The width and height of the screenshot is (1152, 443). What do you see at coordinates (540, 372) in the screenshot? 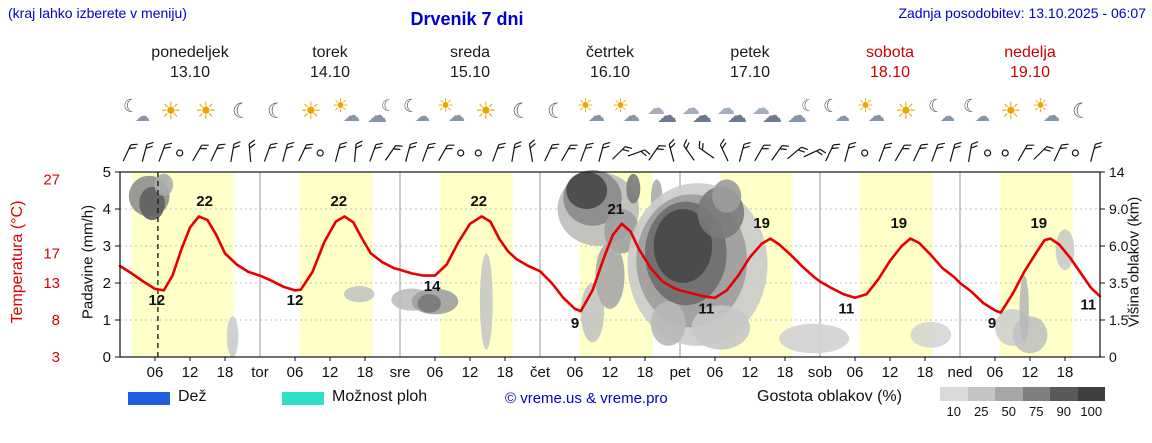
I see `x-day-abbr-label: čet` at bounding box center [540, 372].